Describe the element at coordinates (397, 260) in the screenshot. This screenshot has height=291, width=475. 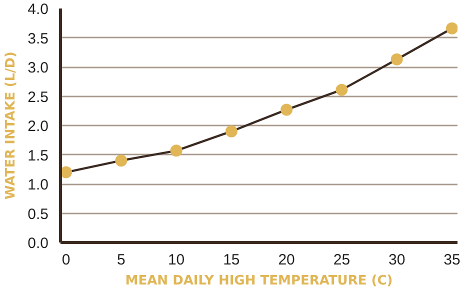
I see `x-tick-label: 30` at that location.